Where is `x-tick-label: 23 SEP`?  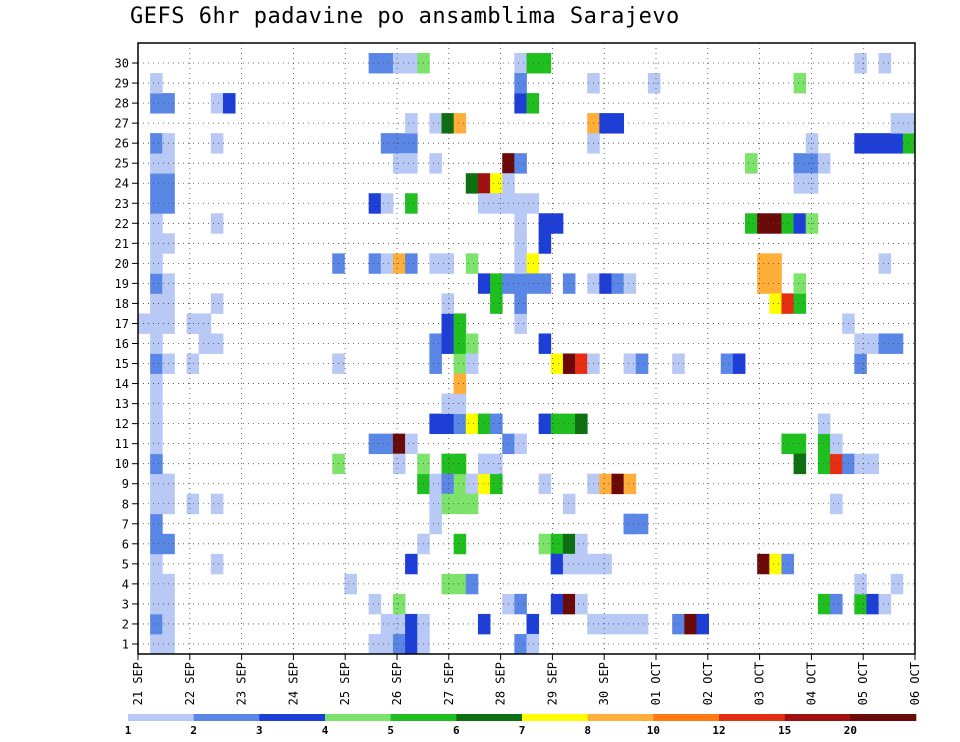 x-tick-label: 23 SEP is located at coordinates (242, 683).